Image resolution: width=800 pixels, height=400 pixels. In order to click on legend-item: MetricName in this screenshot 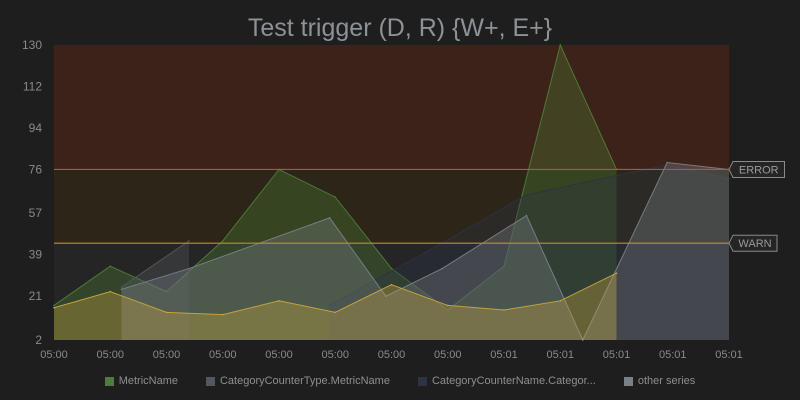, I will do `click(141, 381)`.